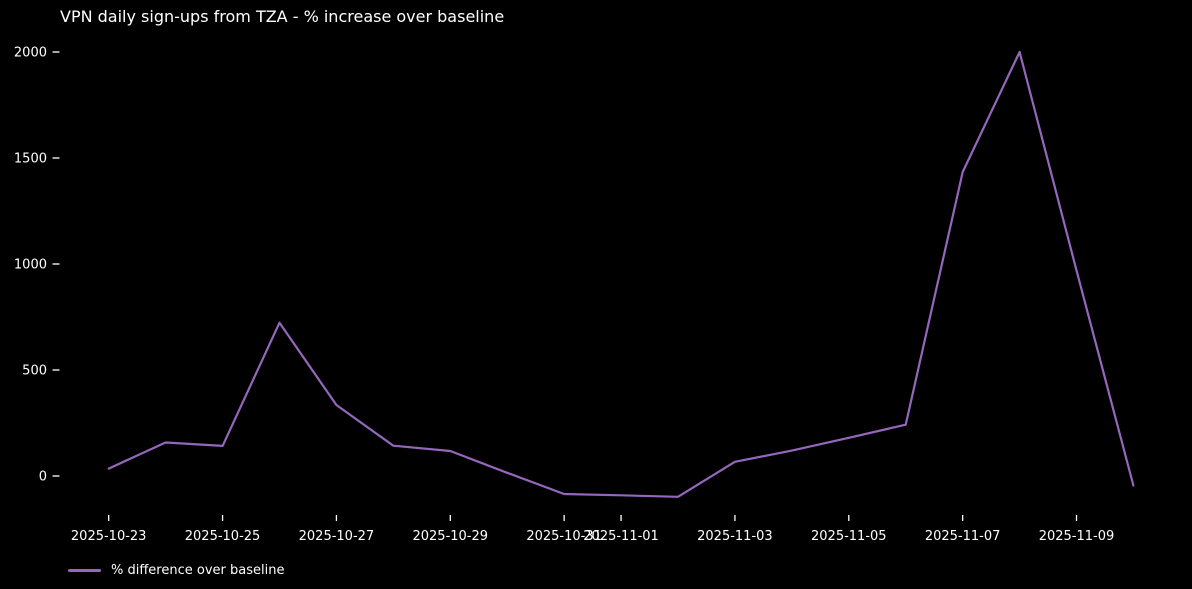 The width and height of the screenshot is (1192, 589). I want to click on x-tick-label: 2025-10-25, so click(223, 536).